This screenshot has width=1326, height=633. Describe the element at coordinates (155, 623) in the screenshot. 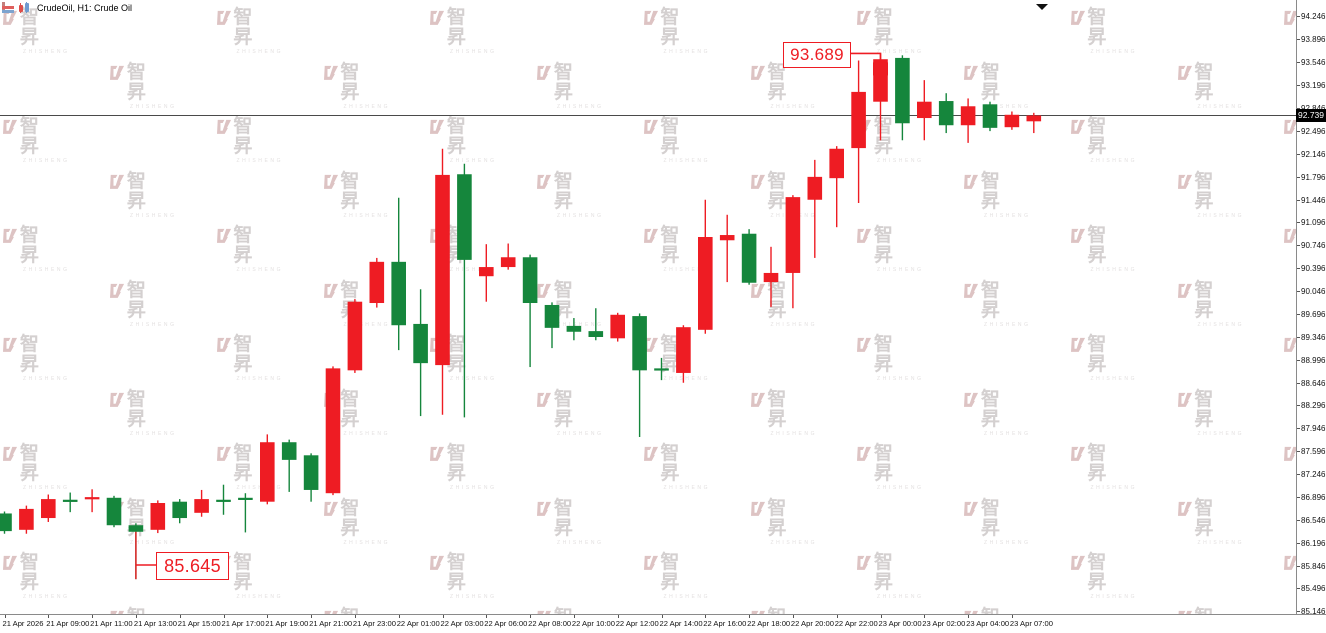

I see `time-axis-label: 21 Apr 13:00` at that location.